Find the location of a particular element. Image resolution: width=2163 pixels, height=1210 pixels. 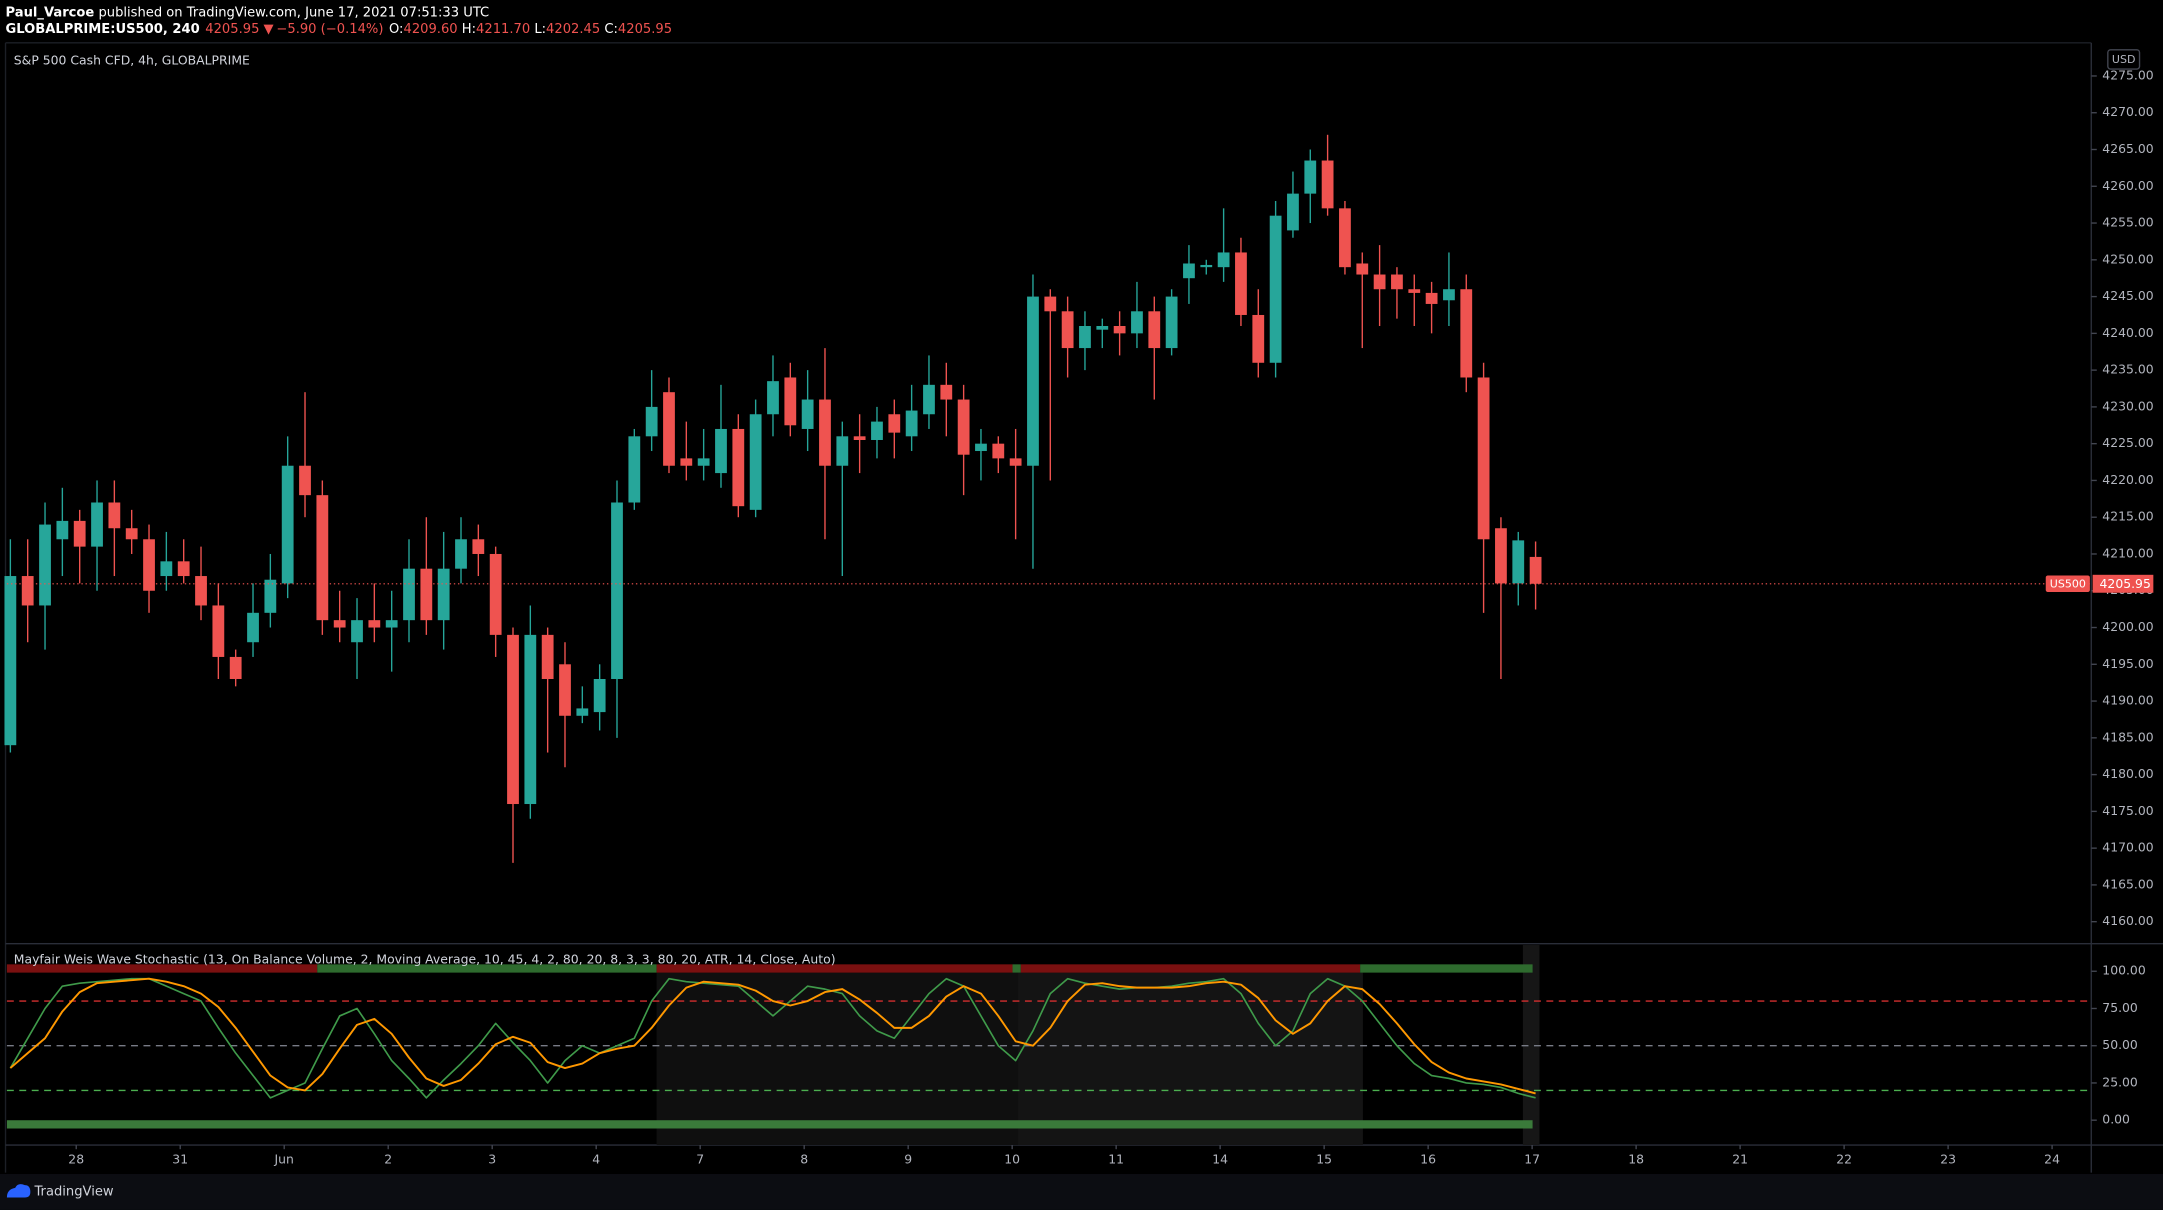

currency-box is located at coordinates (2124, 59).